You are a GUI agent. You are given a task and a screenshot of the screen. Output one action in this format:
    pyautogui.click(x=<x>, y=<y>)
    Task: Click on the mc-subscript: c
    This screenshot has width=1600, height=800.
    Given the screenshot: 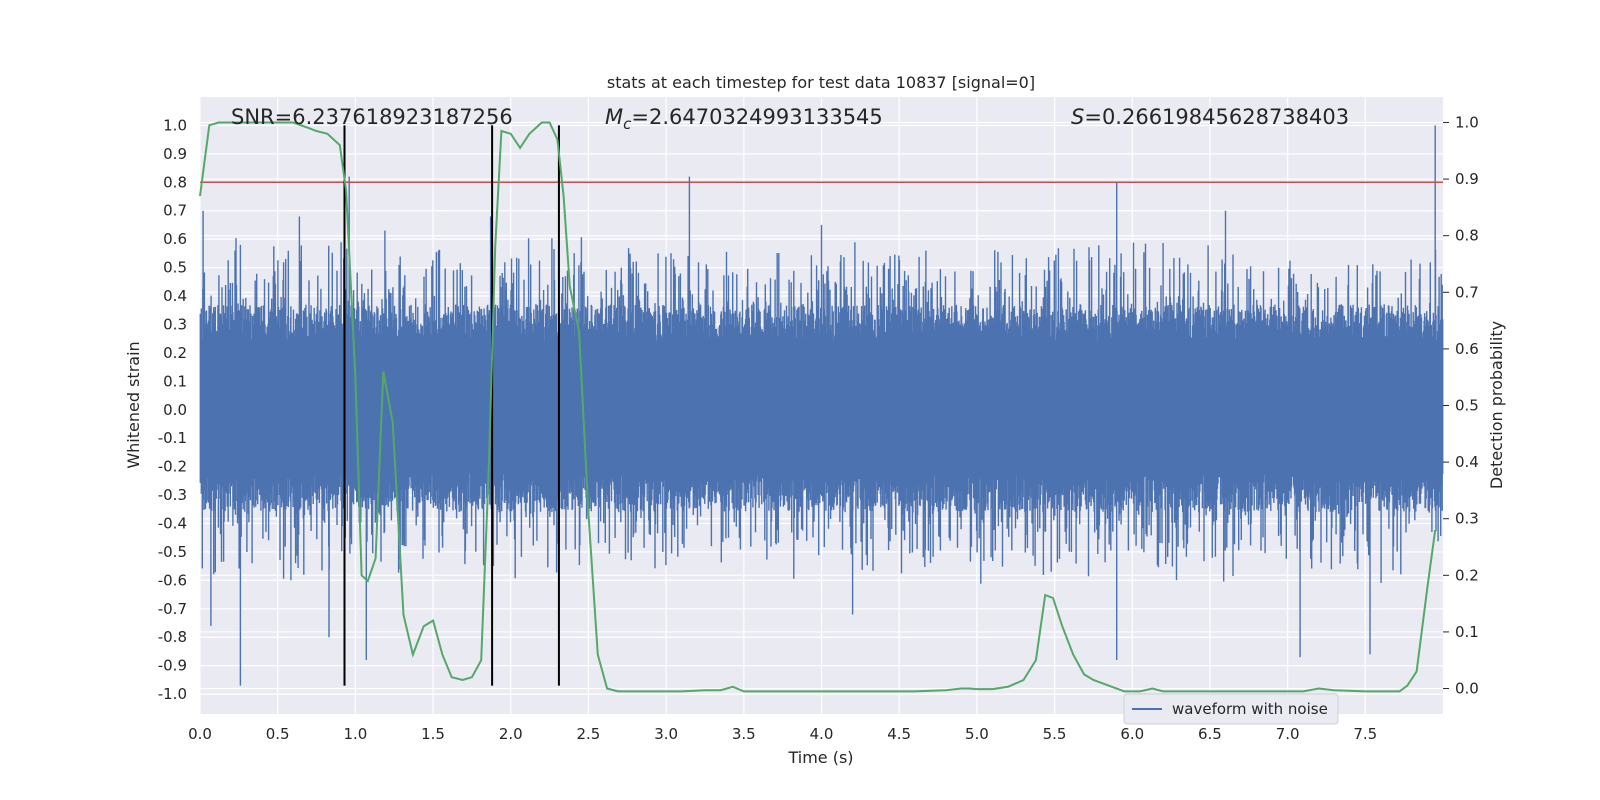 What is the action you would take?
    pyautogui.click(x=627, y=124)
    